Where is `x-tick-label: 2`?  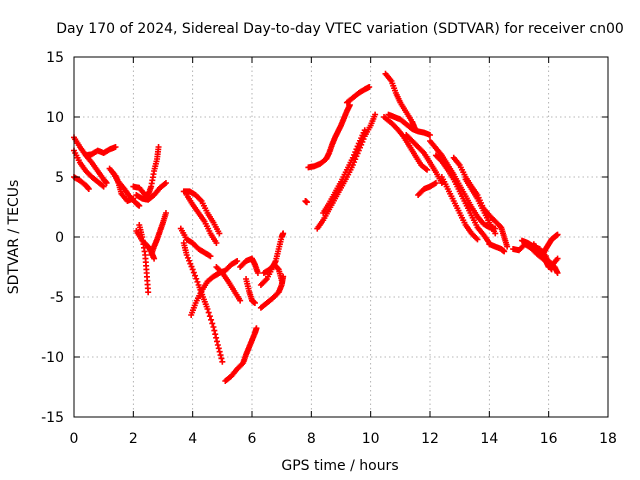 x-tick-label: 2 is located at coordinates (133, 439).